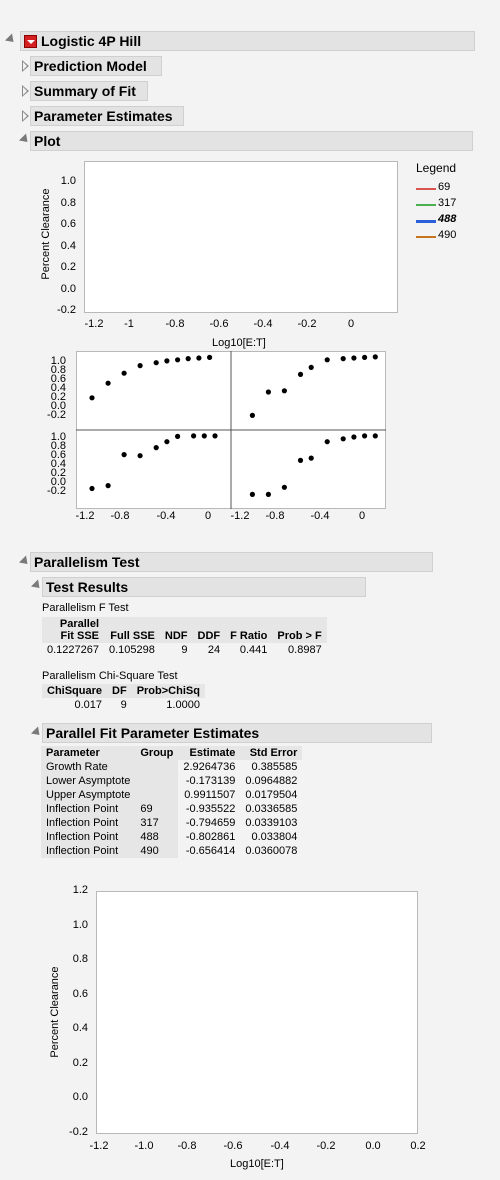 The height and width of the screenshot is (1180, 500). Describe the element at coordinates (257, 1012) in the screenshot. I see `bottom-plot-frame` at that location.